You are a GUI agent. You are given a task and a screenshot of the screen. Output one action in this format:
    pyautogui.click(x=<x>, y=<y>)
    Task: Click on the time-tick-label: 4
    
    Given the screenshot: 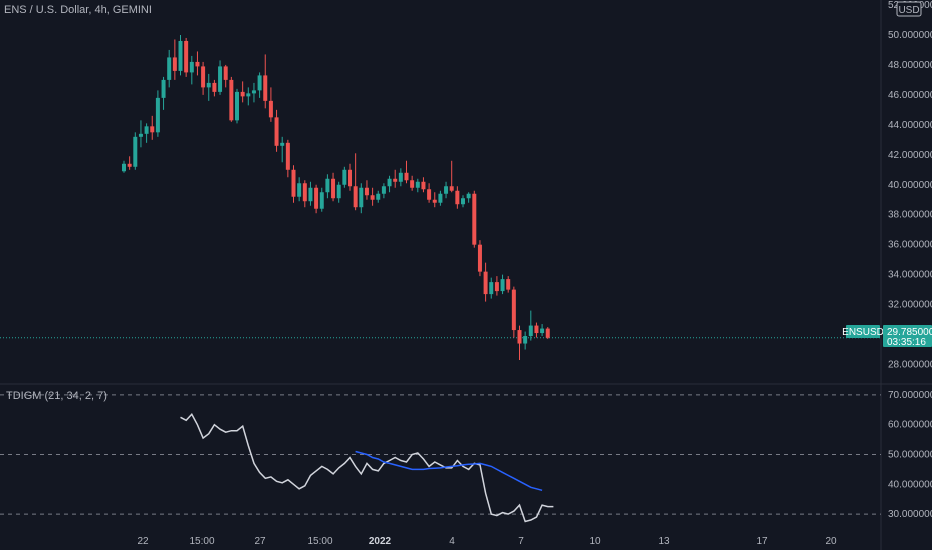 What is the action you would take?
    pyautogui.click(x=452, y=541)
    